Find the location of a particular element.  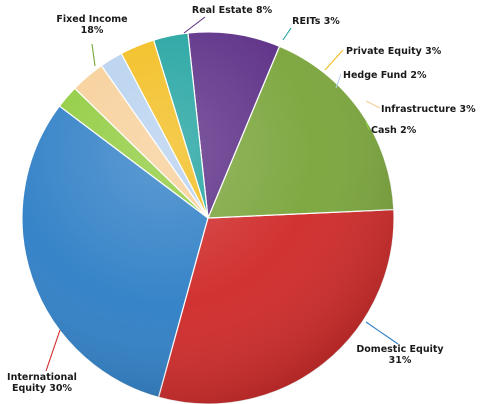

slice-label-hedge-fund: Hedge Fund 2% is located at coordinates (385, 75).